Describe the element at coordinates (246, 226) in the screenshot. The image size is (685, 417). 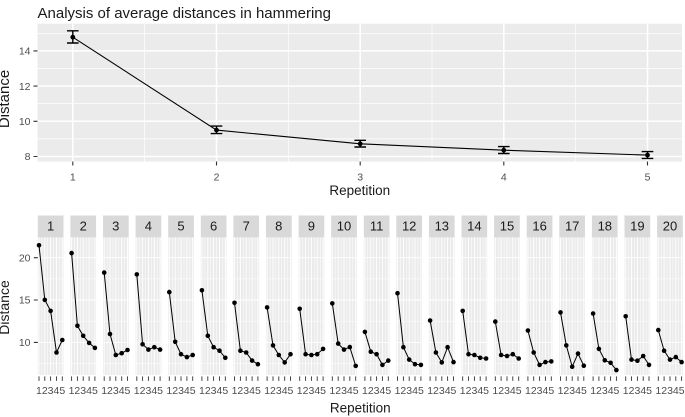
I see `svg-text: 7` at that location.